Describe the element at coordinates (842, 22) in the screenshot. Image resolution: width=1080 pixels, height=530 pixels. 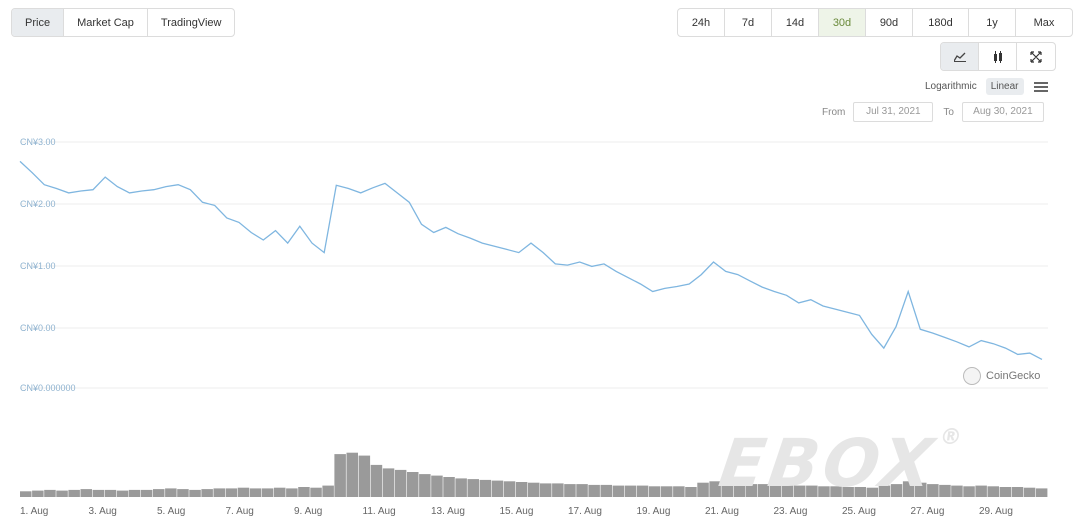
I see `range-30d: 30d` at that location.